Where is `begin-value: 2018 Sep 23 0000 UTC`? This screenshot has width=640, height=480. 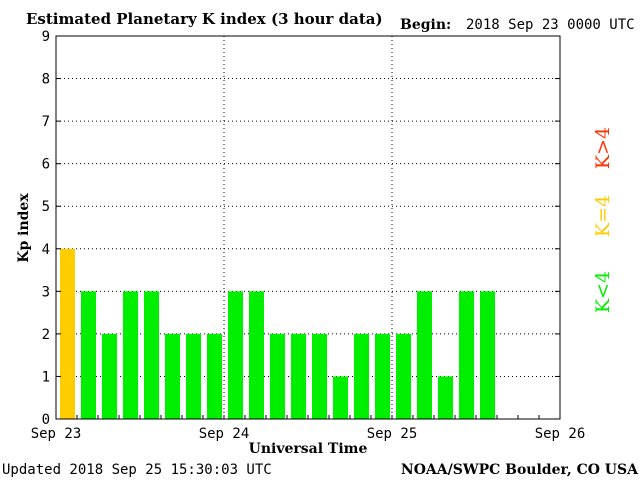 begin-value: 2018 Sep 23 0000 UTC is located at coordinates (550, 25).